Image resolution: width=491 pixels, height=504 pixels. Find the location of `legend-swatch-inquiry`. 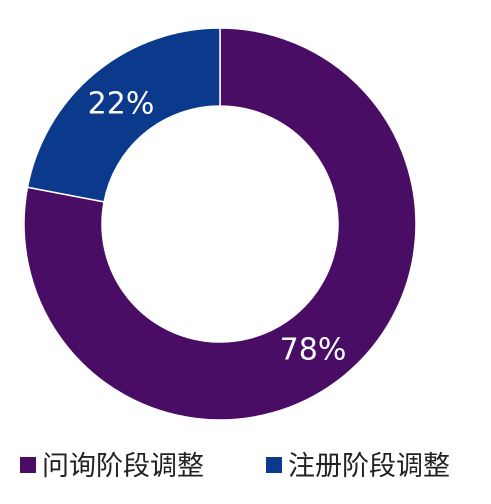

legend-swatch-inquiry is located at coordinates (28, 465).